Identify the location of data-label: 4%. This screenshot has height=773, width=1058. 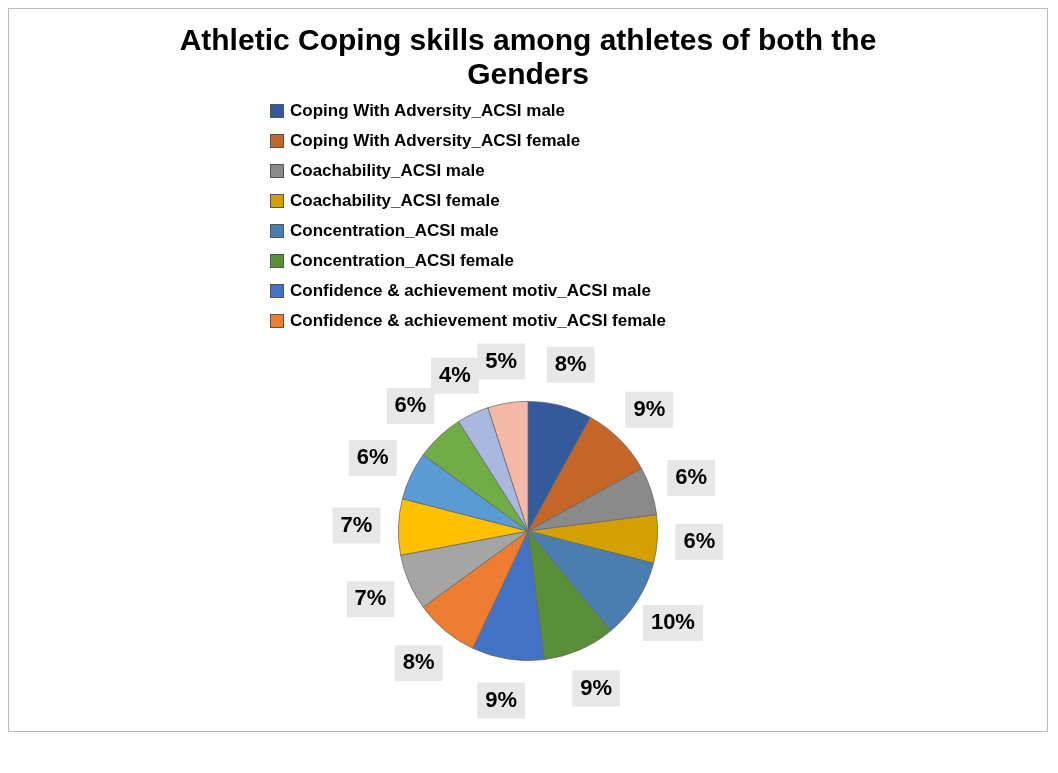
(455, 374).